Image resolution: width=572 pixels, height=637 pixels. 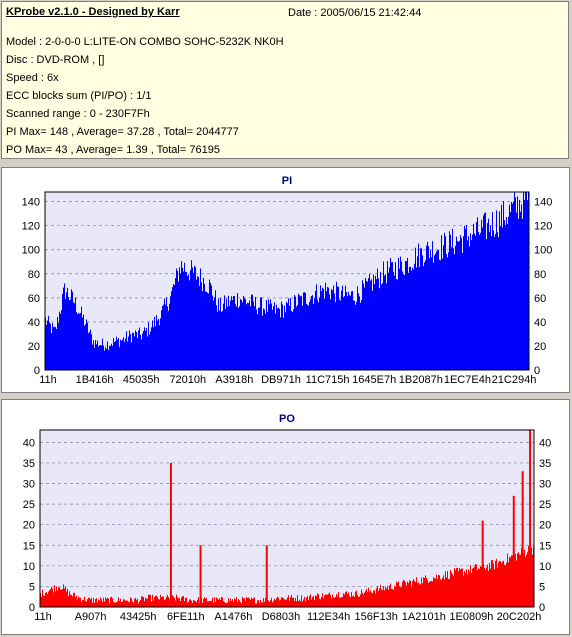 I want to click on speed-line: Speed : 6x, so click(x=32, y=78).